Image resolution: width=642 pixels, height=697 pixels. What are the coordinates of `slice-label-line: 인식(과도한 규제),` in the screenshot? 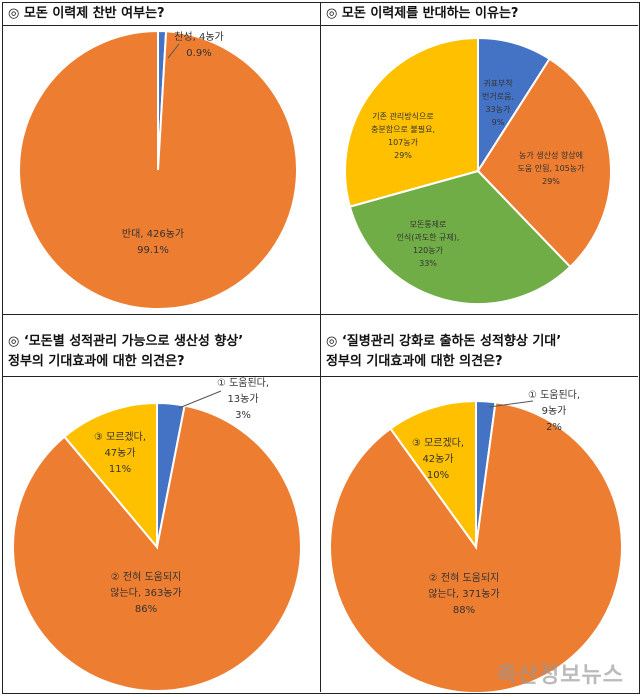 It's located at (428, 237).